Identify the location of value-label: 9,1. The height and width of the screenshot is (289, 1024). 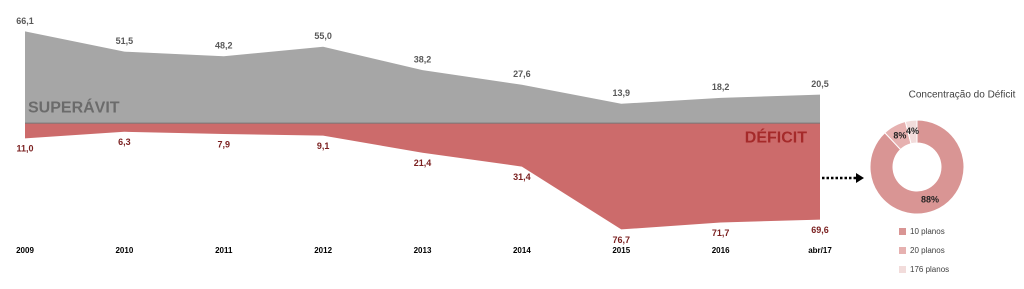
(323, 146).